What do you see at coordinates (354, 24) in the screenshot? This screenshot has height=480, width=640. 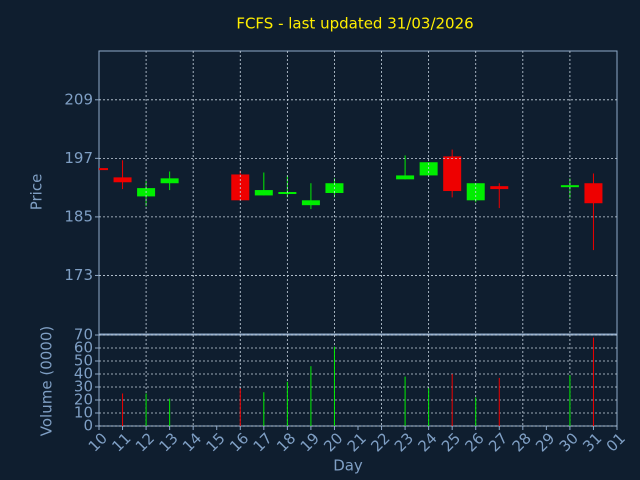 I see `chart-title: FCFS - last updated 31/03/2026` at bounding box center [354, 24].